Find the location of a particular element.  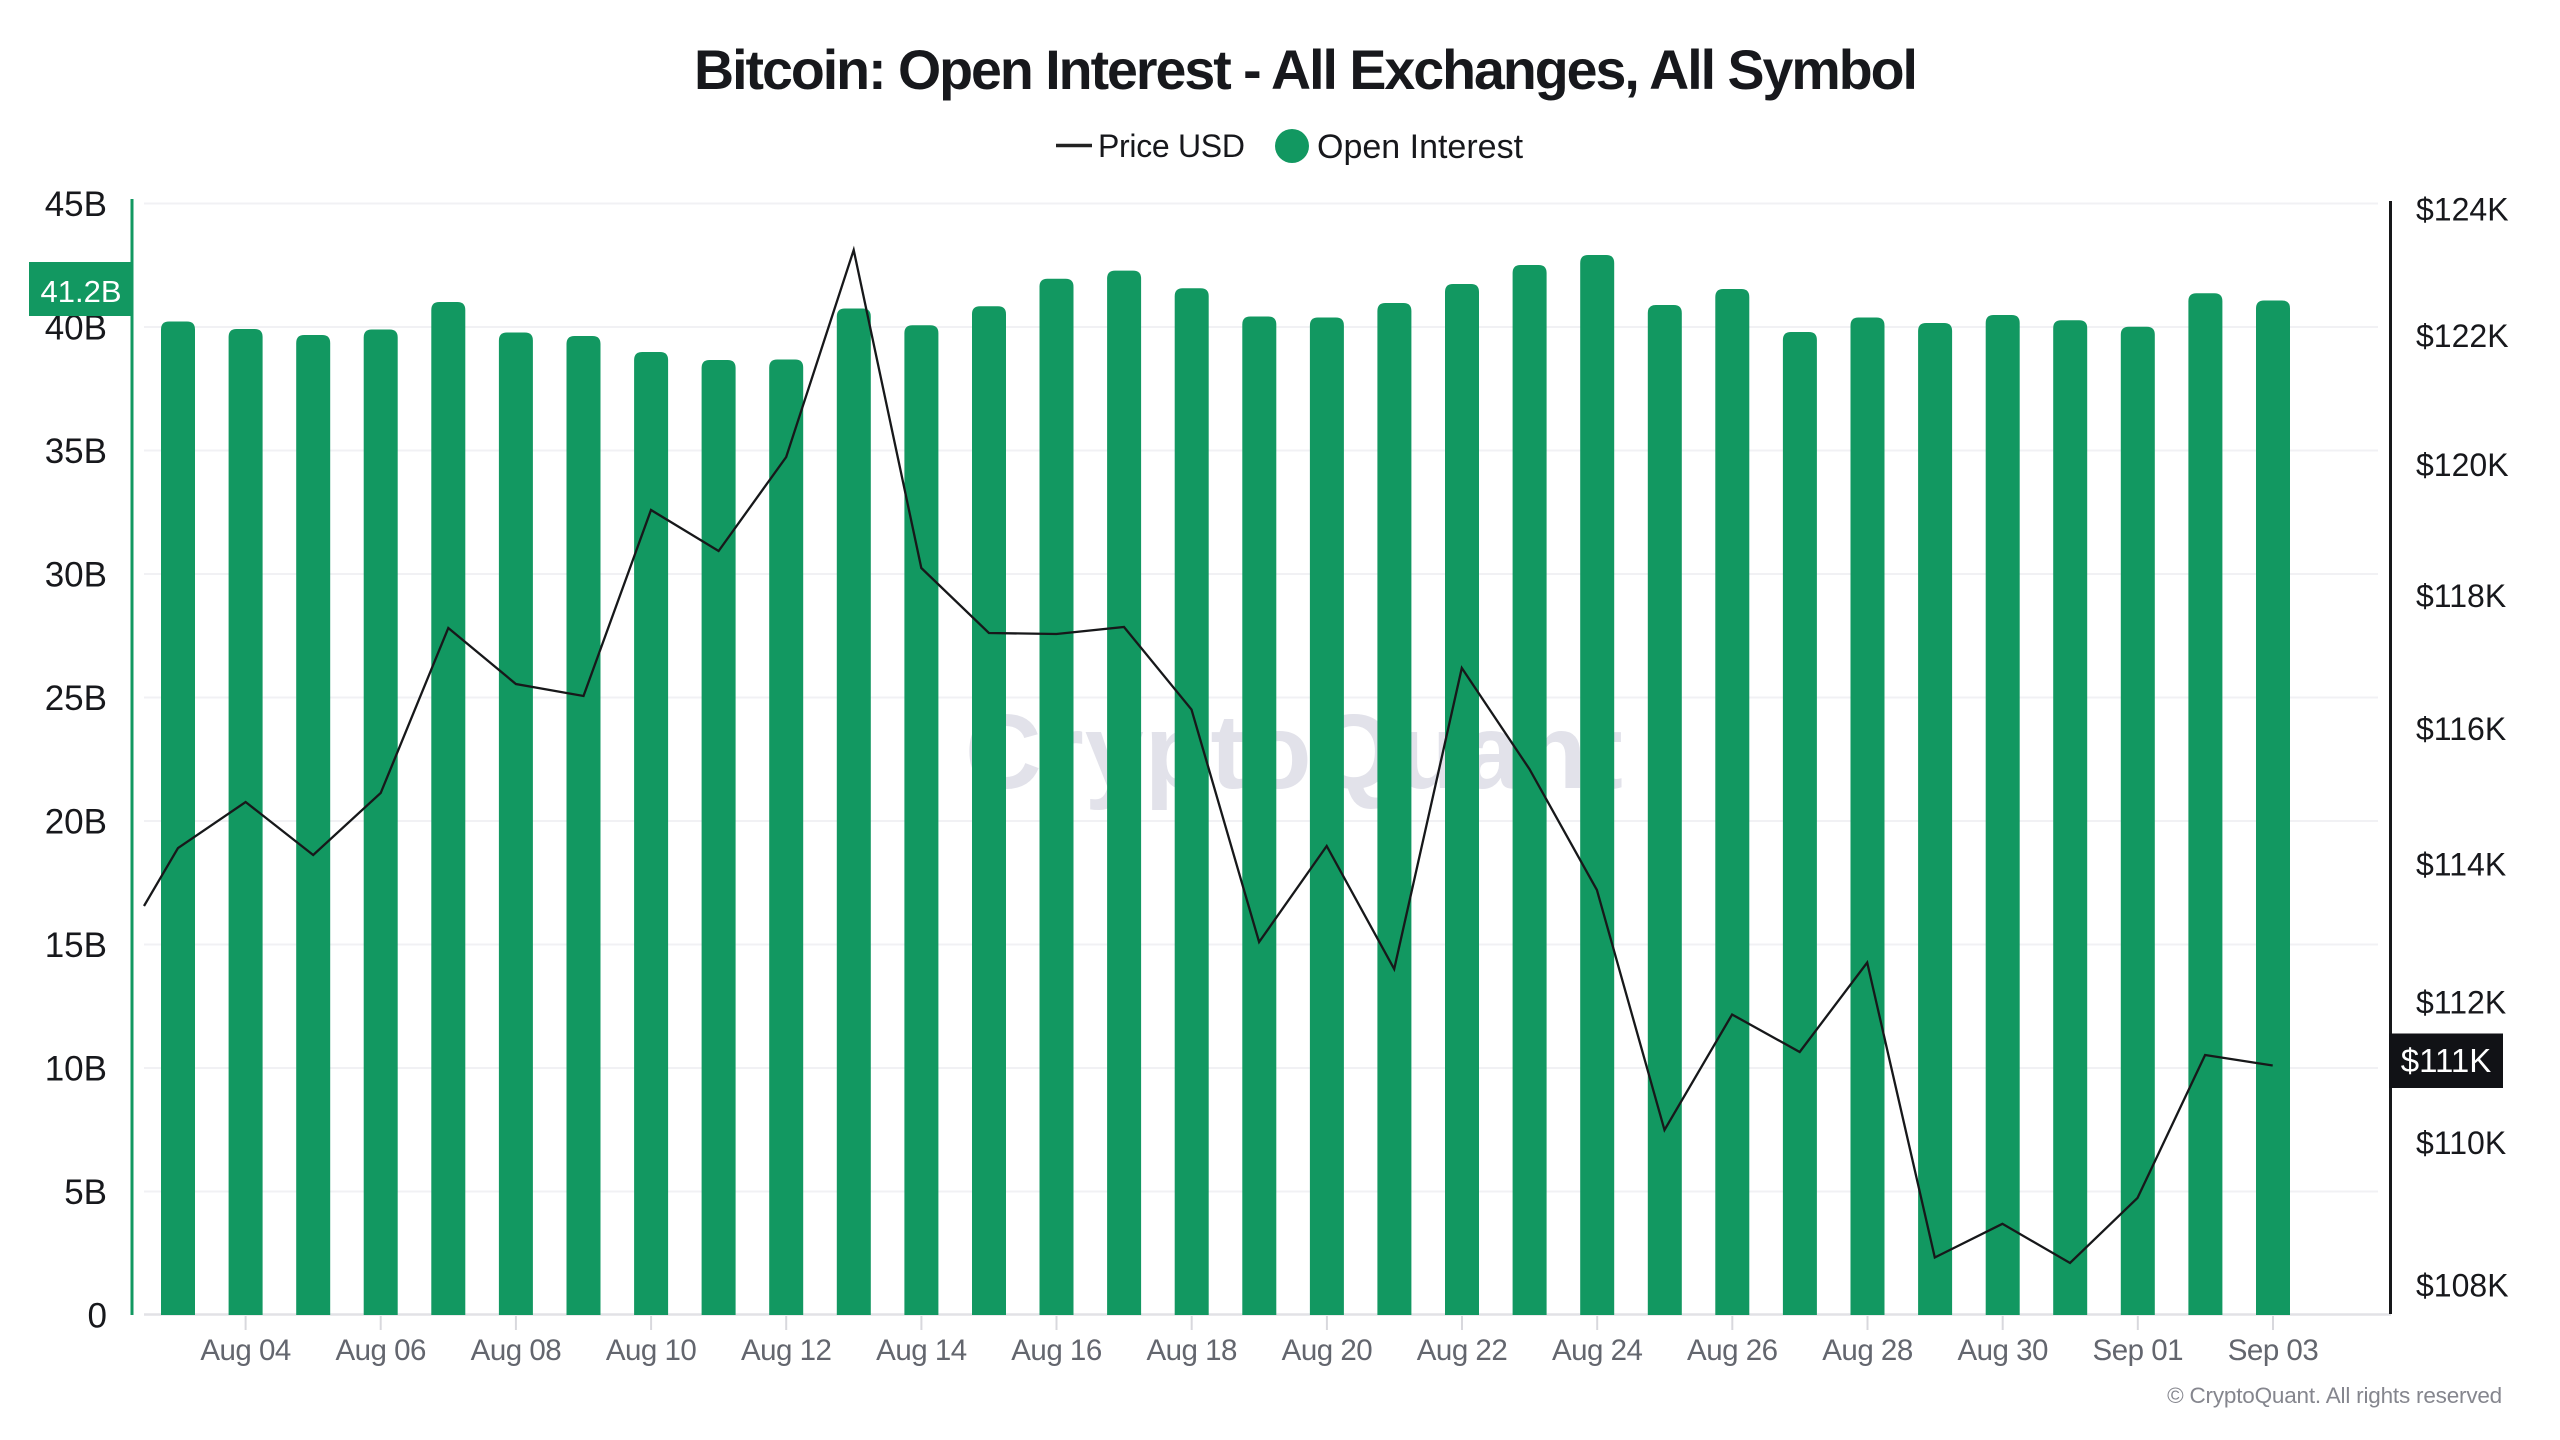

svg-text: Aug 06 is located at coordinates (380, 1350).